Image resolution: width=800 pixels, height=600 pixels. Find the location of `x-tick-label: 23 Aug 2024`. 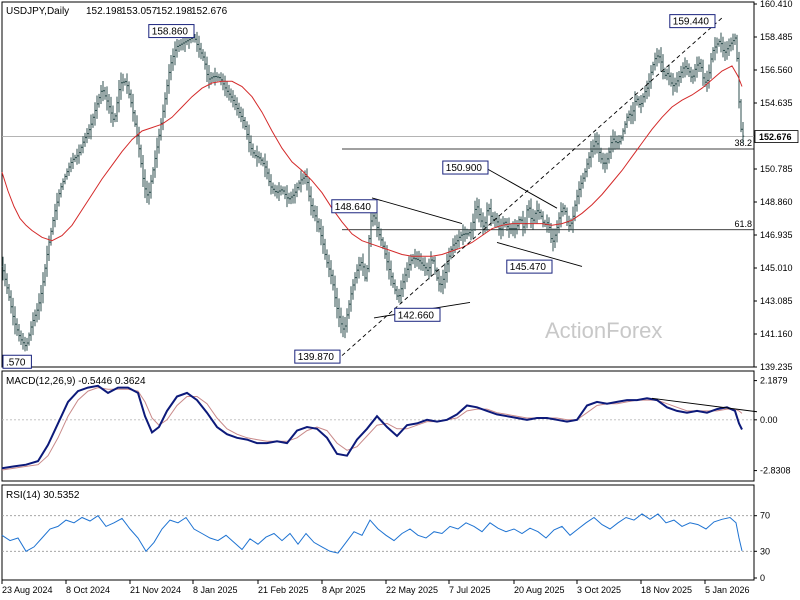

x-tick-label: 23 Aug 2024 is located at coordinates (27, 590).